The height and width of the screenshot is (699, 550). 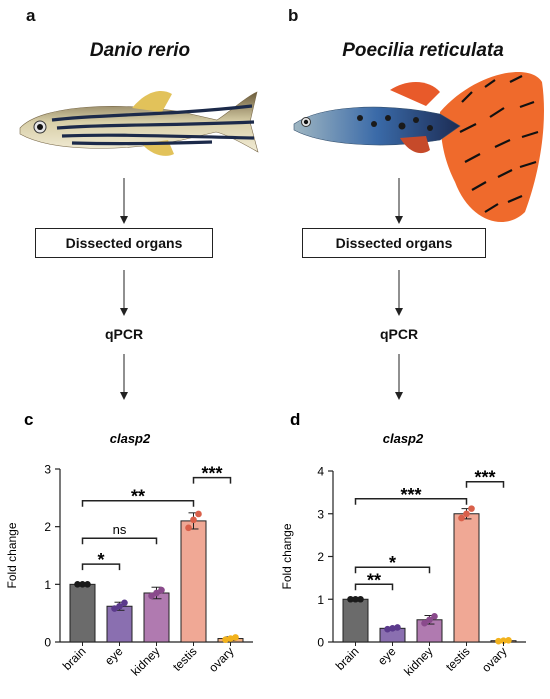 What do you see at coordinates (320, 472) in the screenshot?
I see `y-tick-label: 4` at bounding box center [320, 472].